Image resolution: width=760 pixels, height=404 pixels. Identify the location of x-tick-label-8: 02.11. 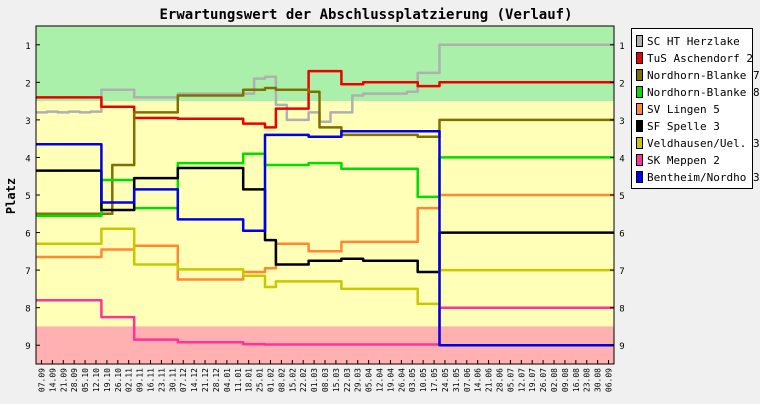
(129, 380).